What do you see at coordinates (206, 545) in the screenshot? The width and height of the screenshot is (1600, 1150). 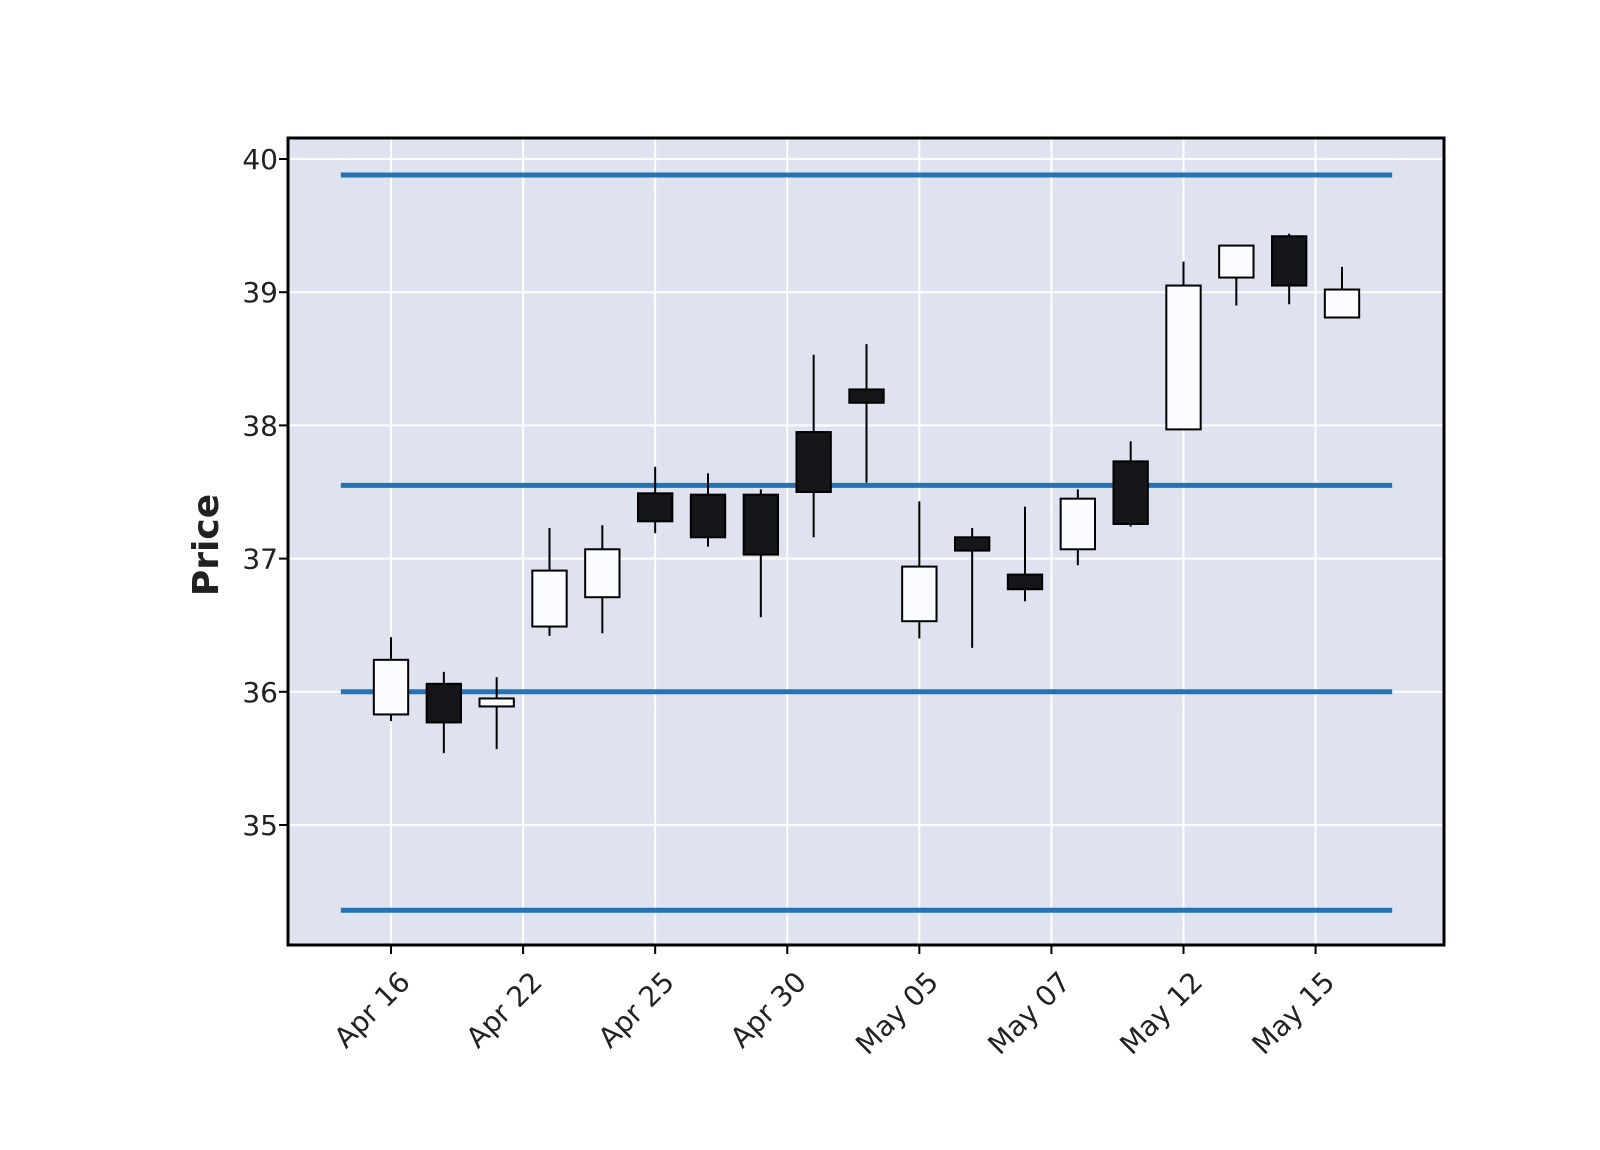 I see `y-axis-label: Price` at bounding box center [206, 545].